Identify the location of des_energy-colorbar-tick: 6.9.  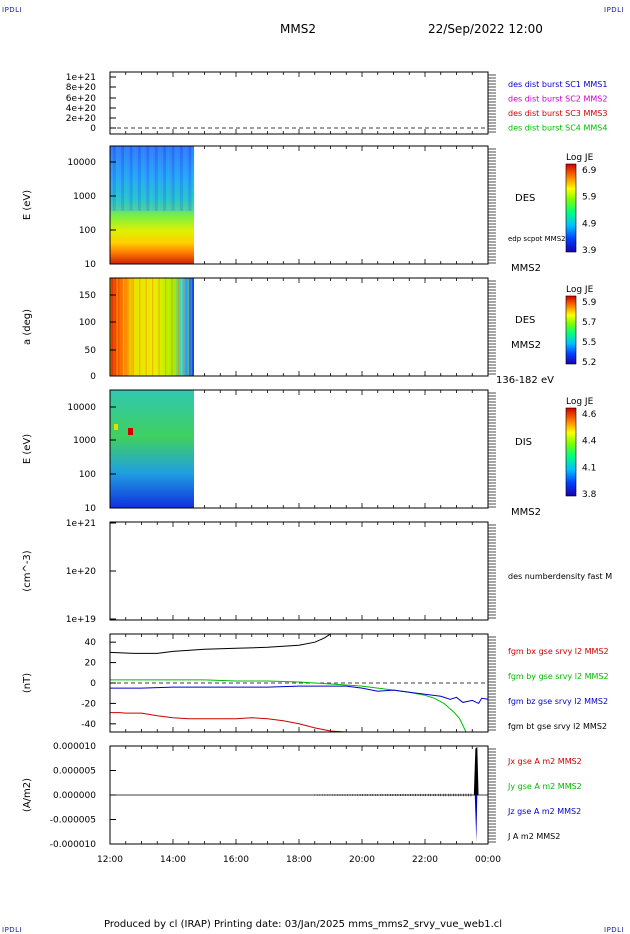
(589, 171).